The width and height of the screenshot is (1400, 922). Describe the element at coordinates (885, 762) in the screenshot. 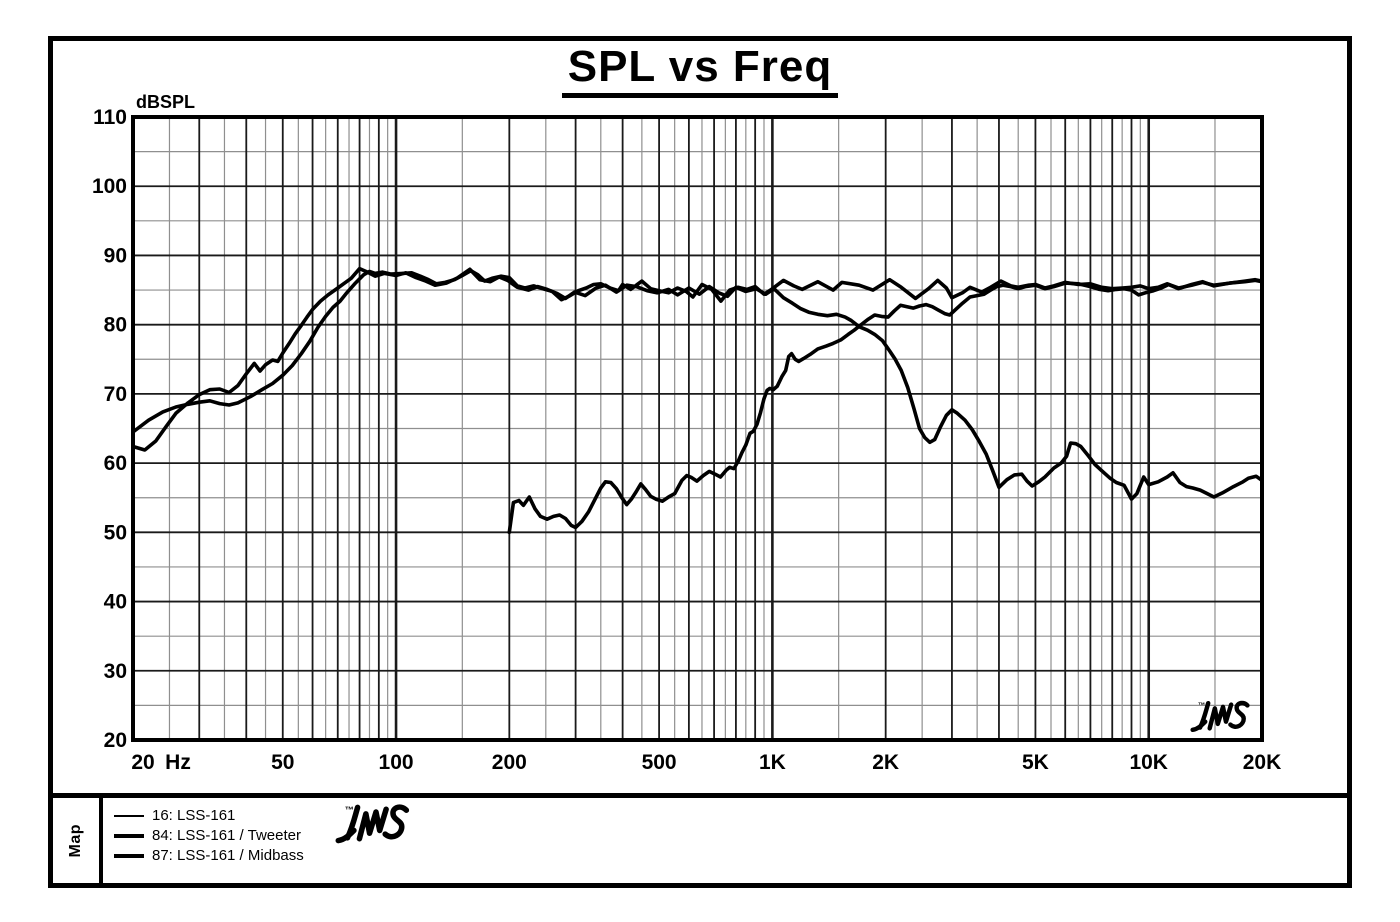

I see `x-tick-label: 2K` at that location.